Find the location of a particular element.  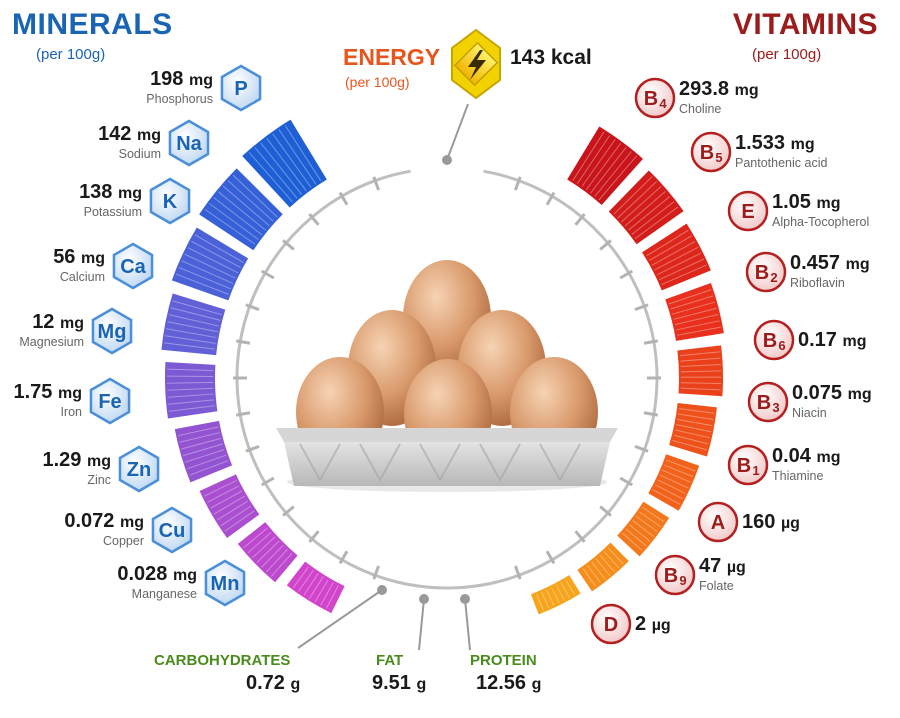

mineral-value: 198 is located at coordinates (167, 79).